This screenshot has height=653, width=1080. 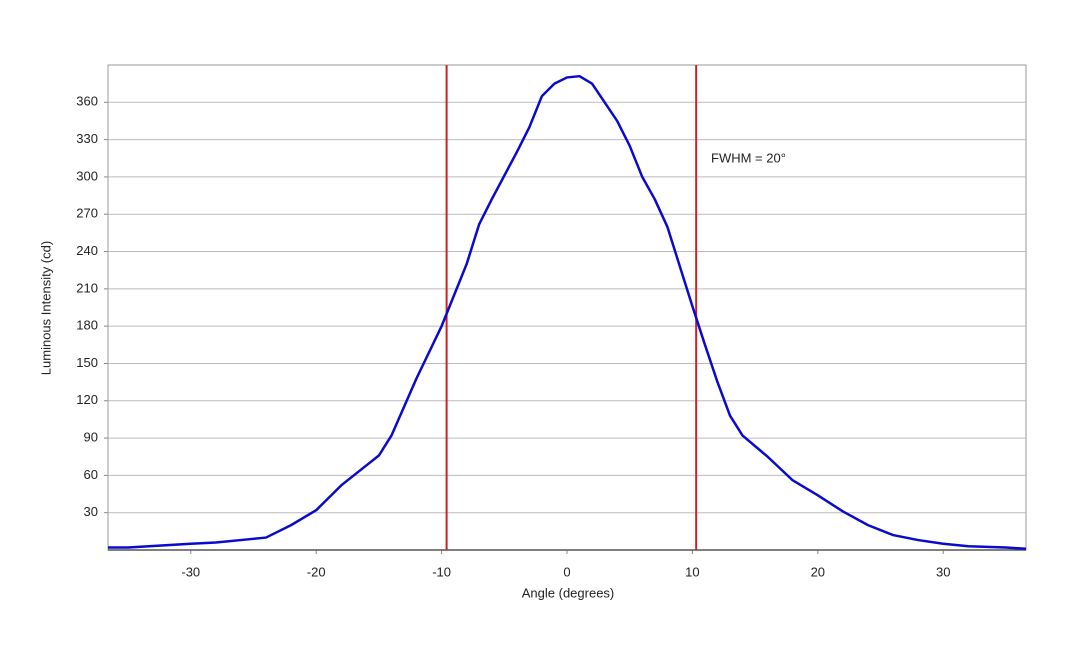 I want to click on y-axis-label: Luminous Intensity (cd), so click(x=45, y=308).